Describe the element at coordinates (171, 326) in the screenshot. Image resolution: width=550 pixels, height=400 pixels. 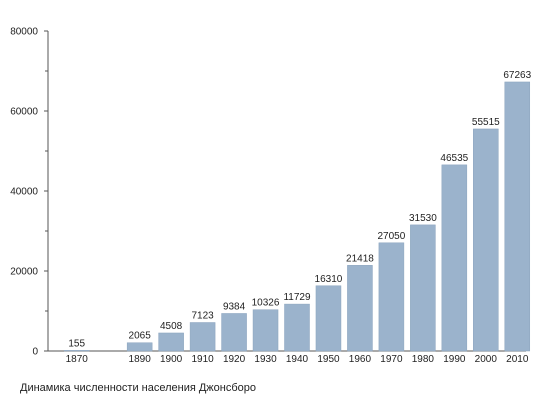
I see `data-label-1900: 4508` at that location.